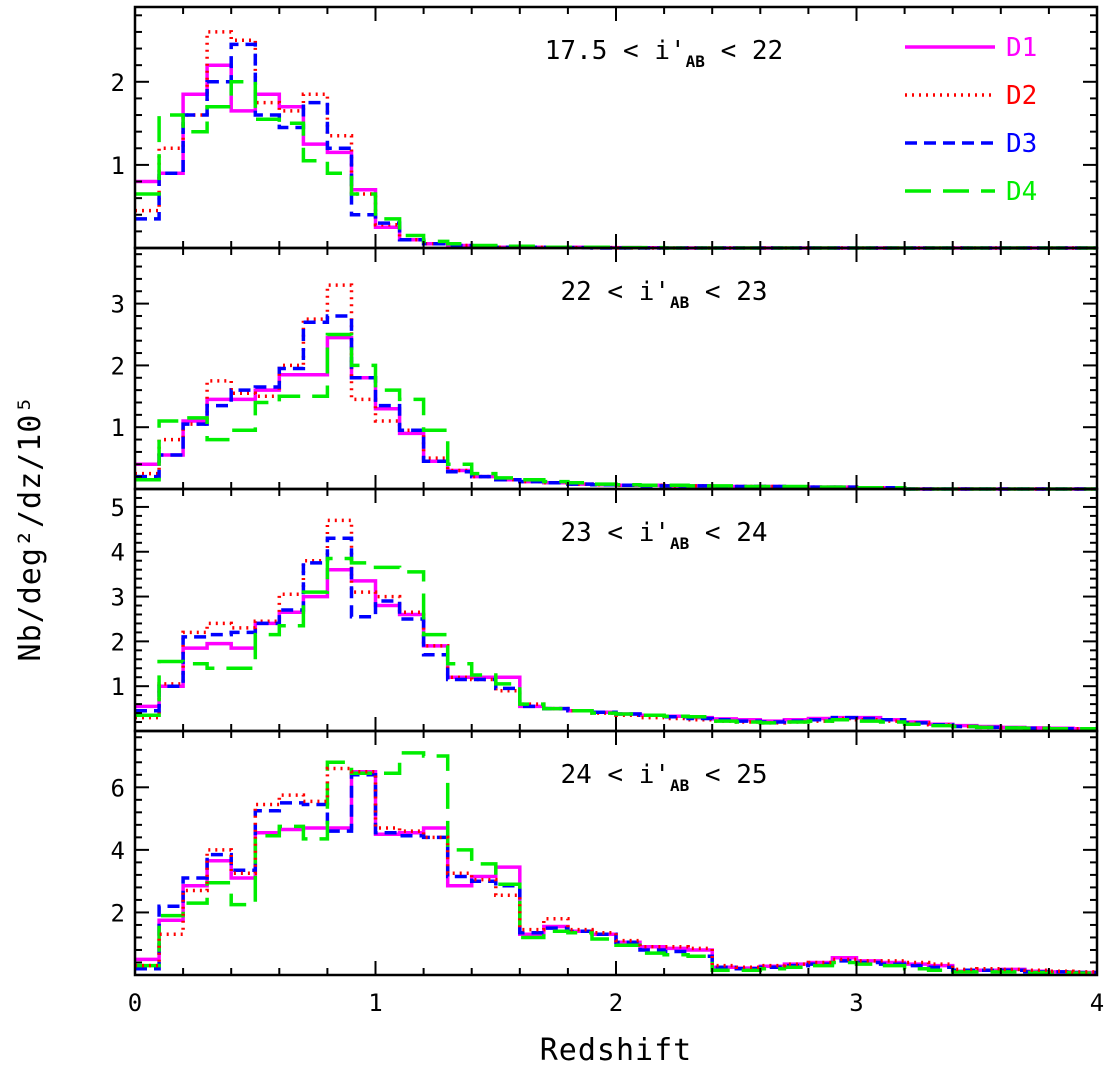 This screenshot has width=1105, height=1077. What do you see at coordinates (616, 1050) in the screenshot?
I see `x-axis-title: Redshift` at bounding box center [616, 1050].